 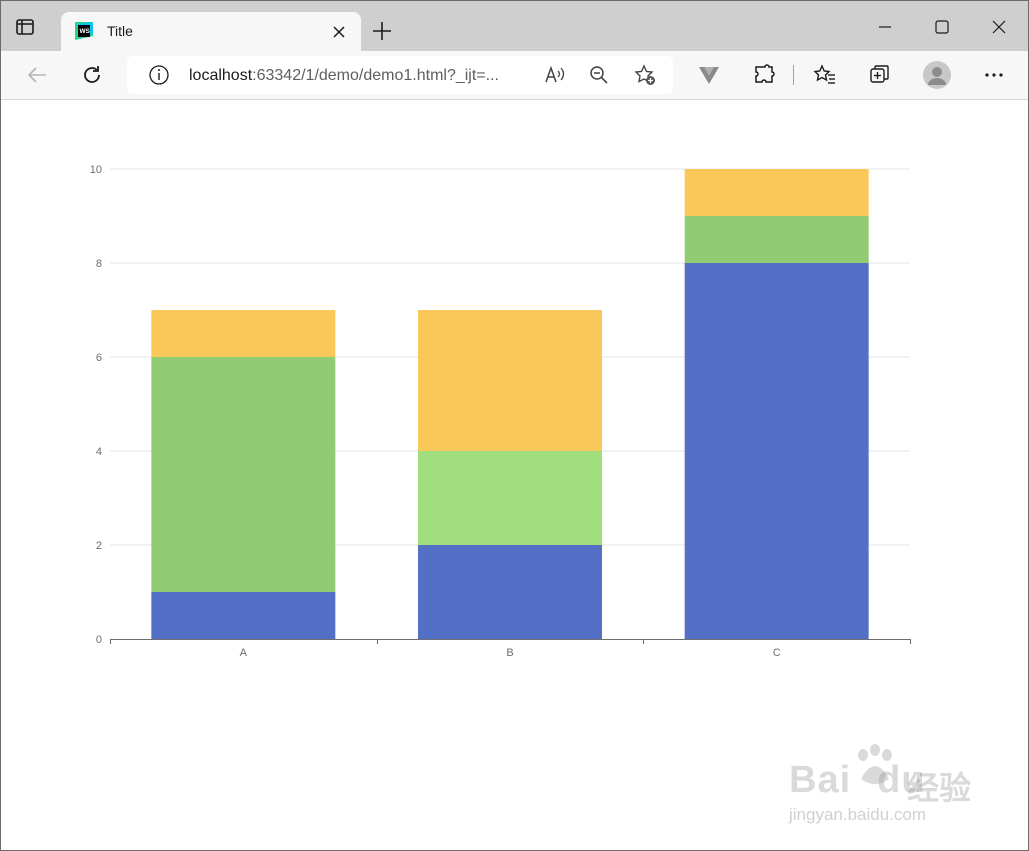 I want to click on minimize-icon, so click(x=885, y=27).